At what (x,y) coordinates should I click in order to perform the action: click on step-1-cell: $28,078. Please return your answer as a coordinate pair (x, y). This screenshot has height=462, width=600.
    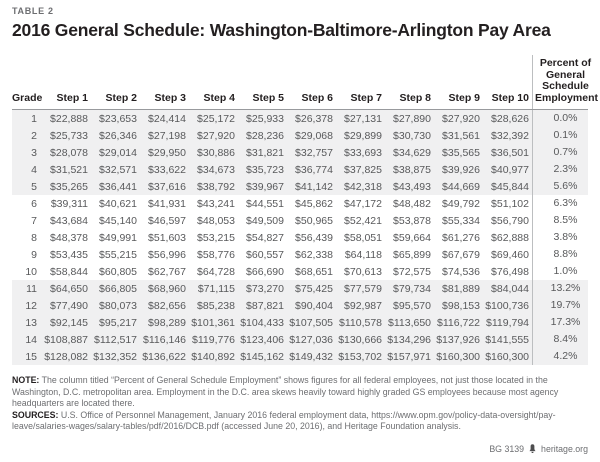
    Looking at the image, I should click on (69, 152).